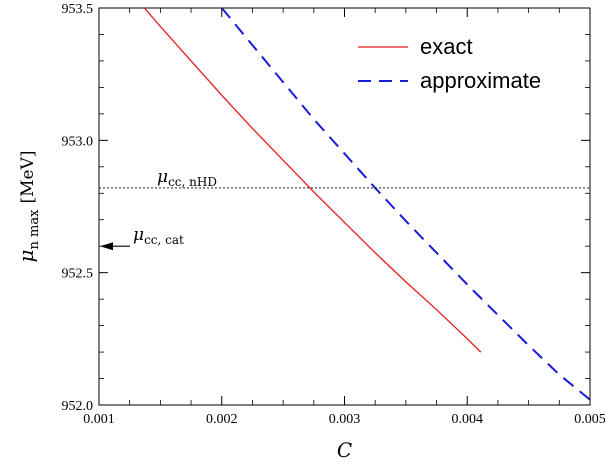 This screenshot has height=464, width=612. Describe the element at coordinates (138, 235) in the screenshot. I see `arrow-annotation-label-symbol: μ` at that location.